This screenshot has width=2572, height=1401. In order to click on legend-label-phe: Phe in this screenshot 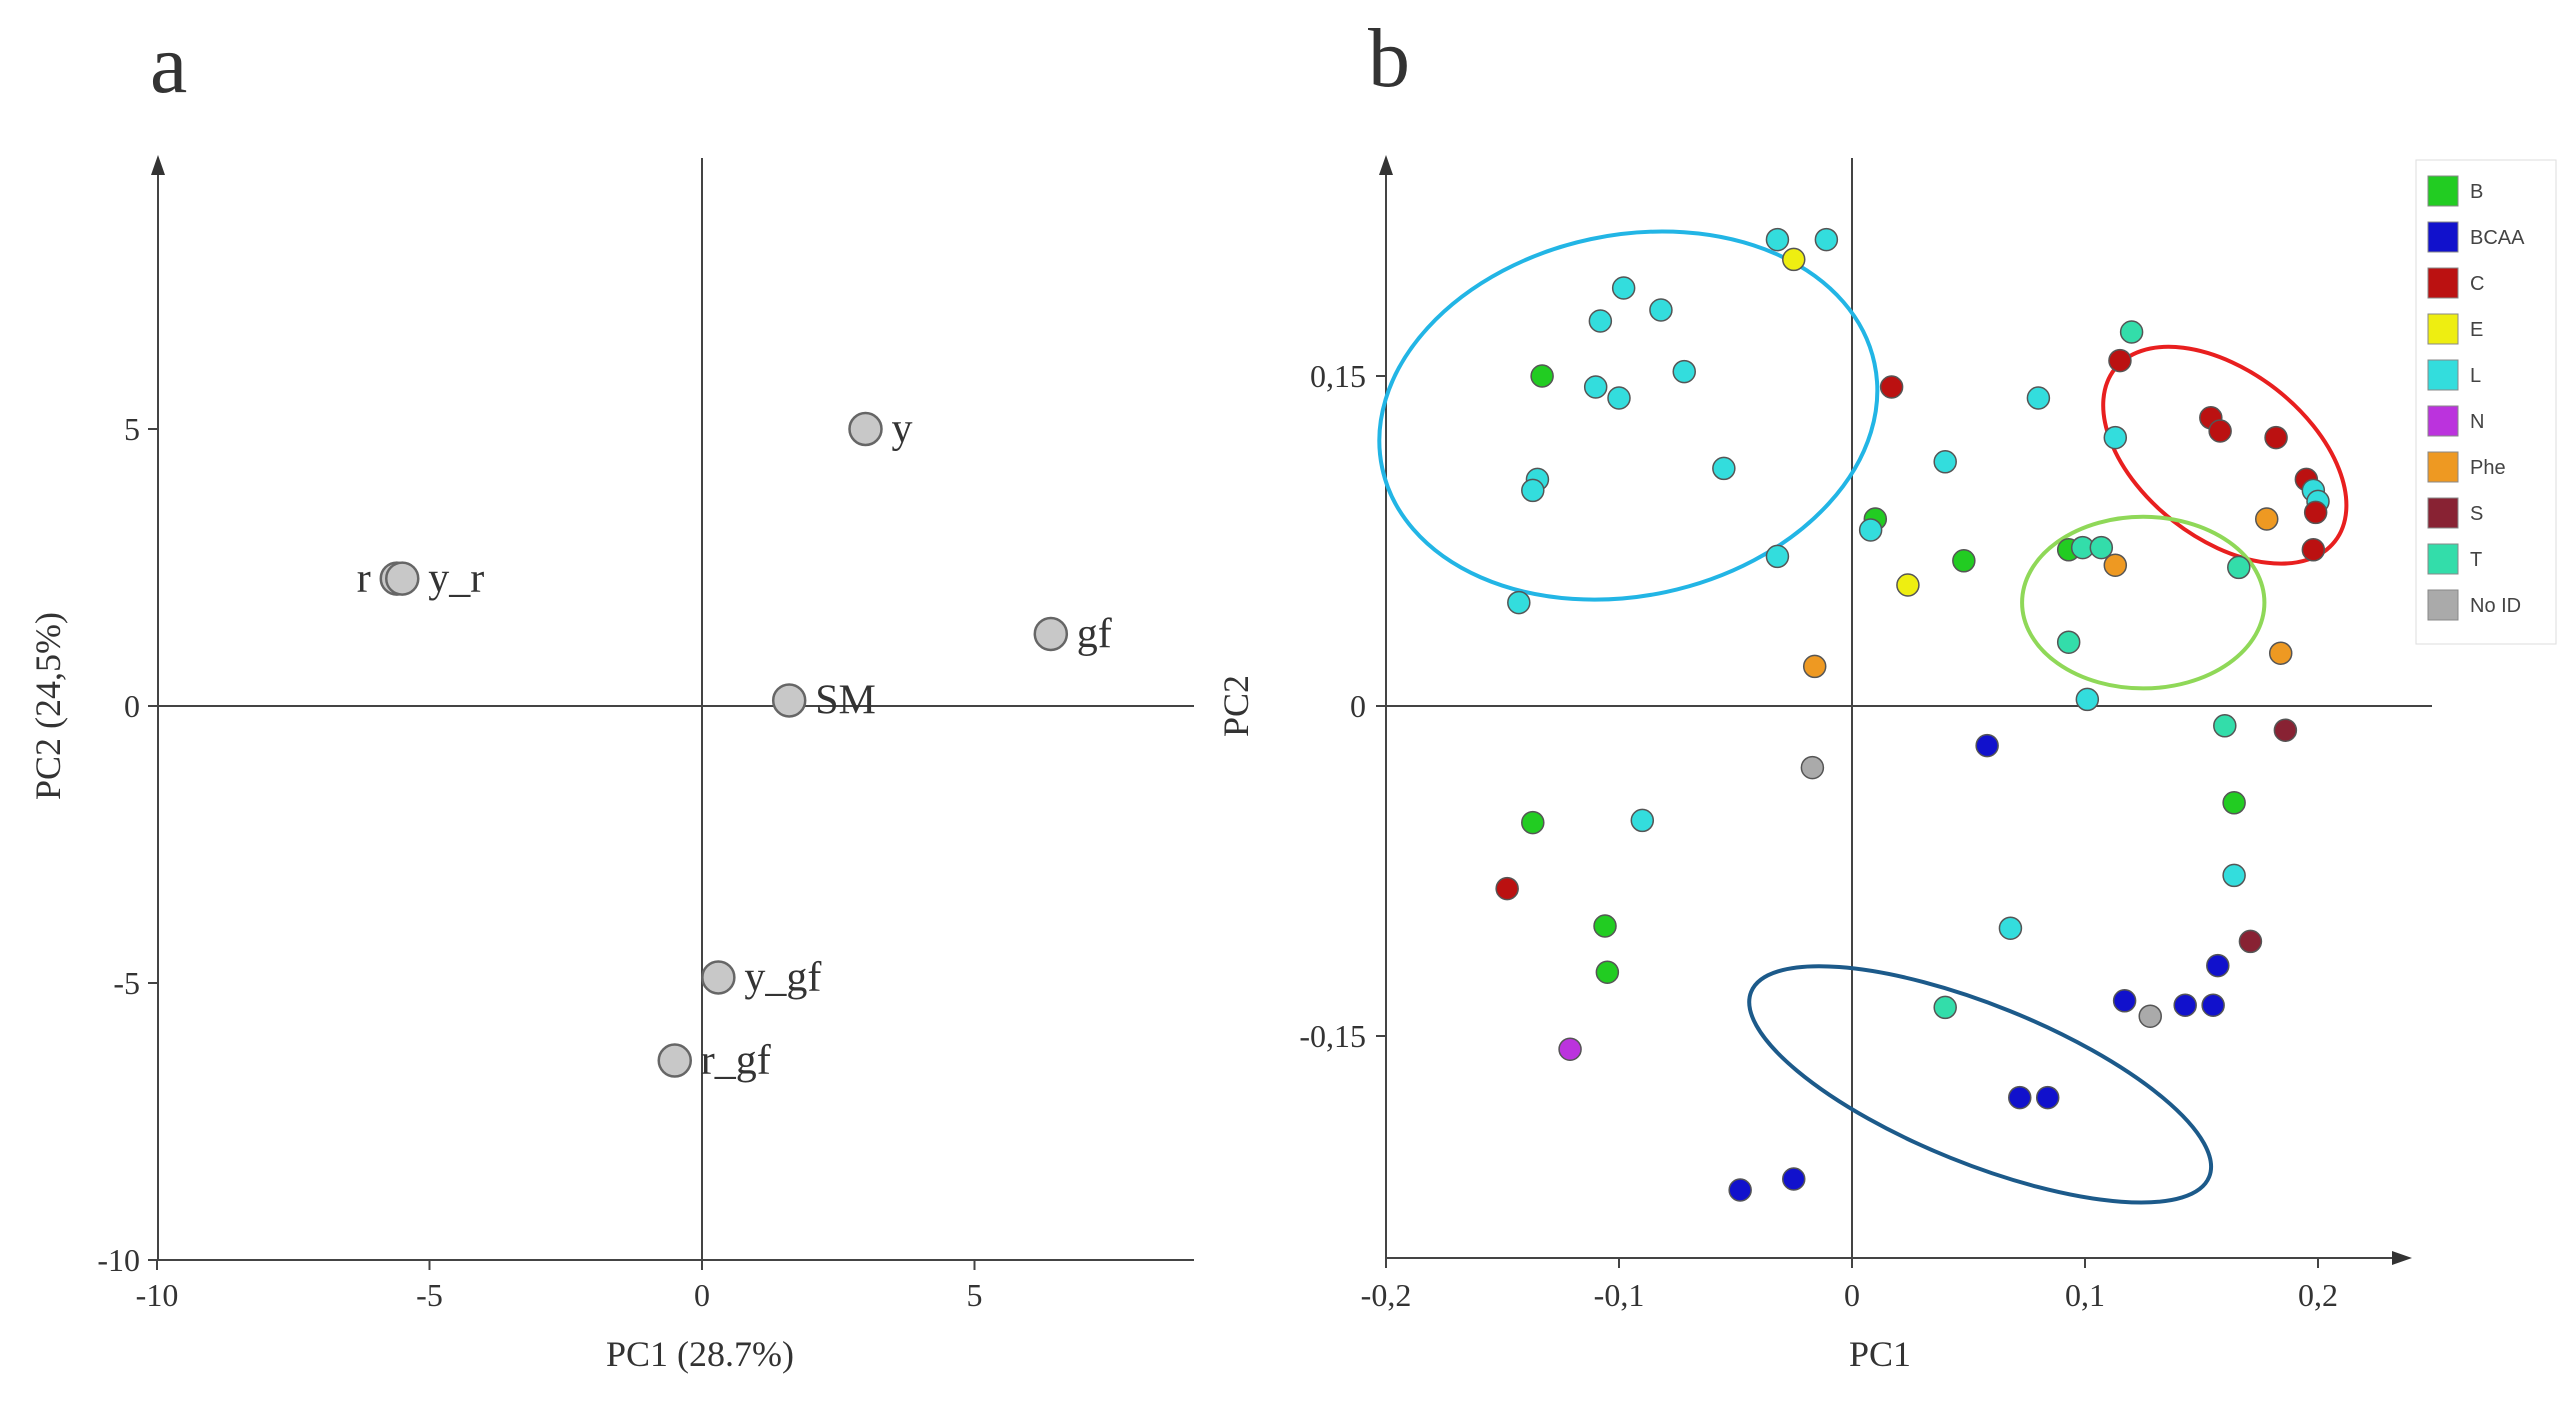, I will do `click(2488, 468)`.